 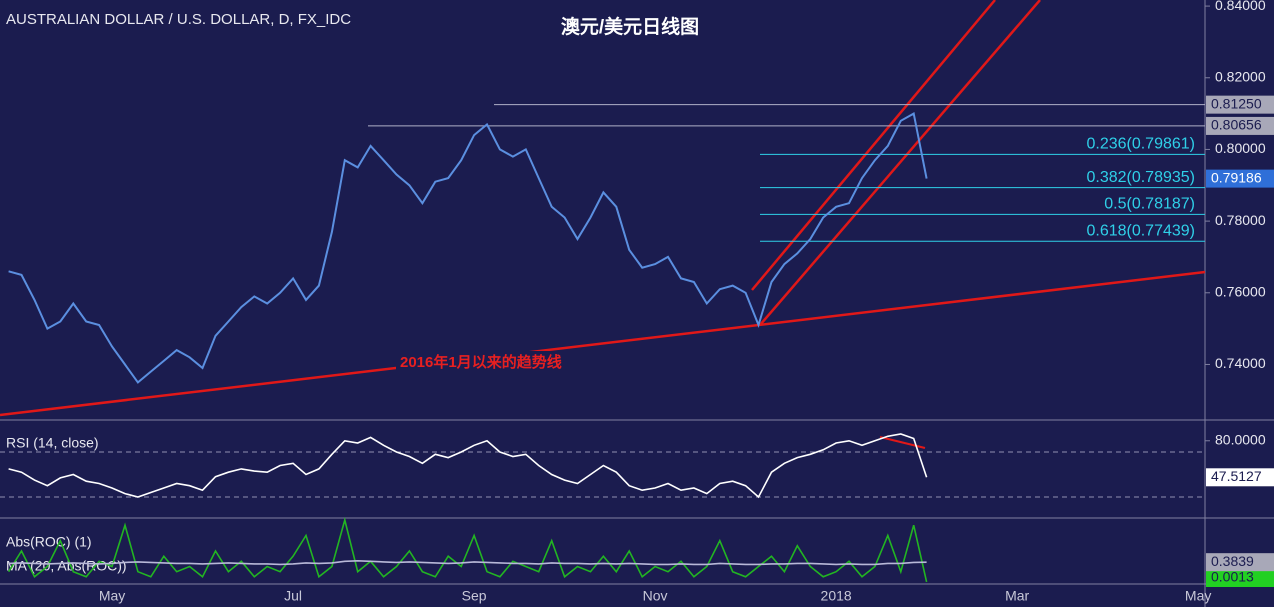 What do you see at coordinates (1140, 230) in the screenshot?
I see `fib-label: 0.618(0.77439)` at bounding box center [1140, 230].